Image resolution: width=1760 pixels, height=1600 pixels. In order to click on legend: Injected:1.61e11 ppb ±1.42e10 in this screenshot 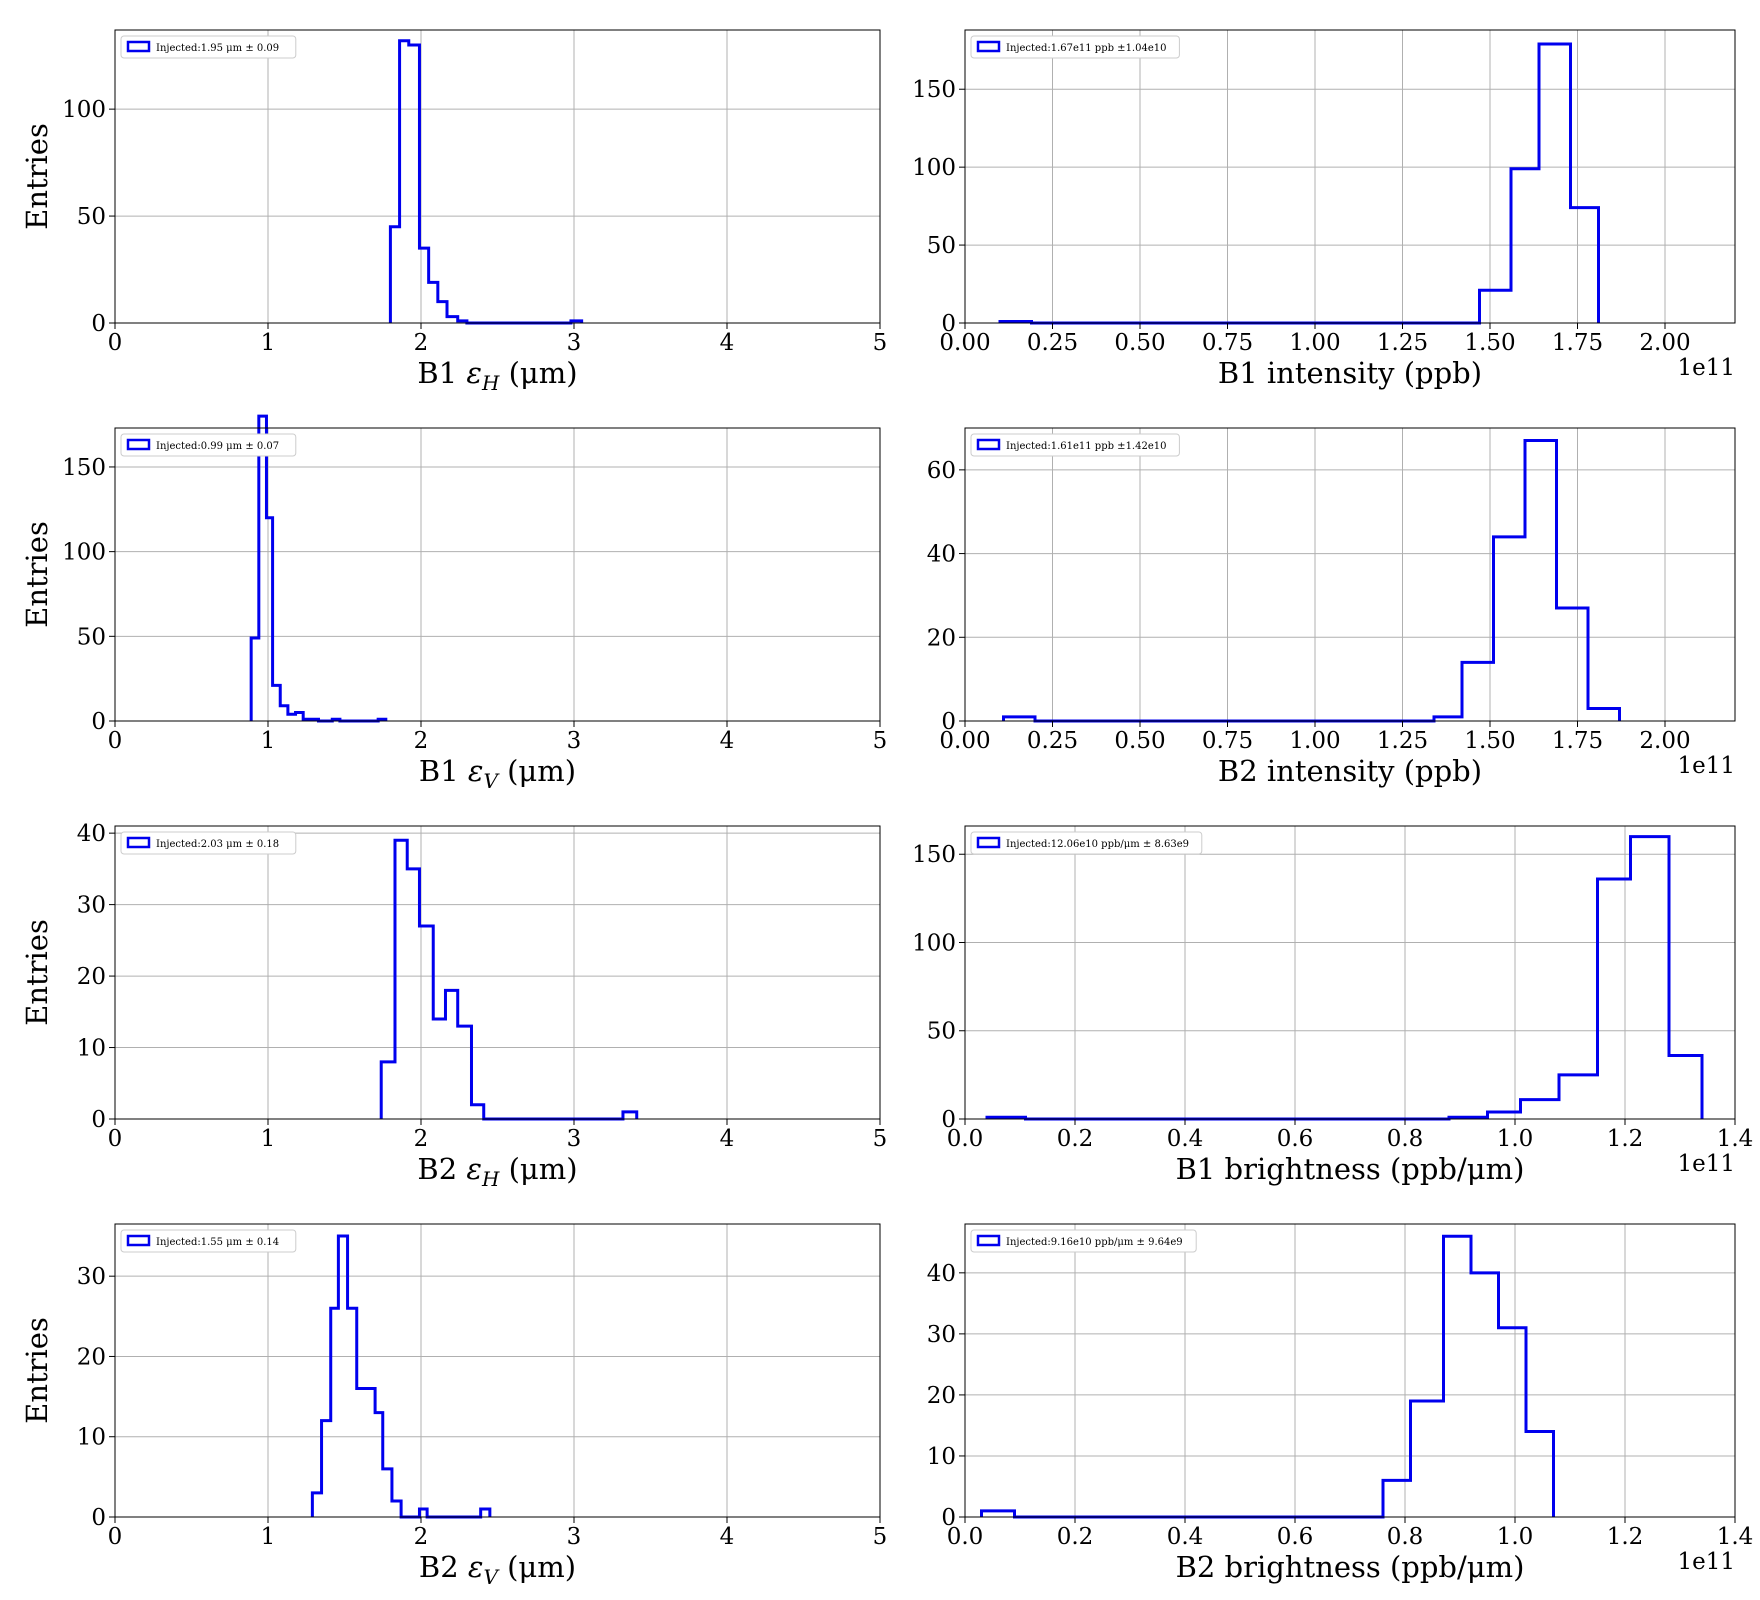, I will do `click(1075, 445)`.